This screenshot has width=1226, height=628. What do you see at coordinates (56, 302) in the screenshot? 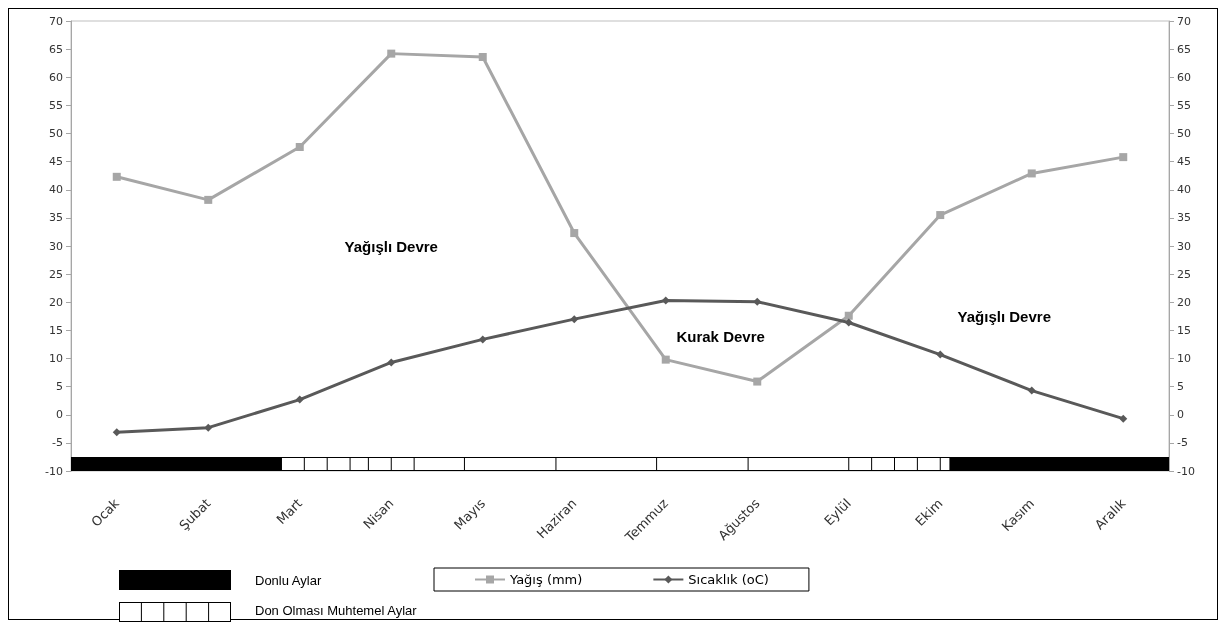
I see `y-tick-label: 20` at bounding box center [56, 302].